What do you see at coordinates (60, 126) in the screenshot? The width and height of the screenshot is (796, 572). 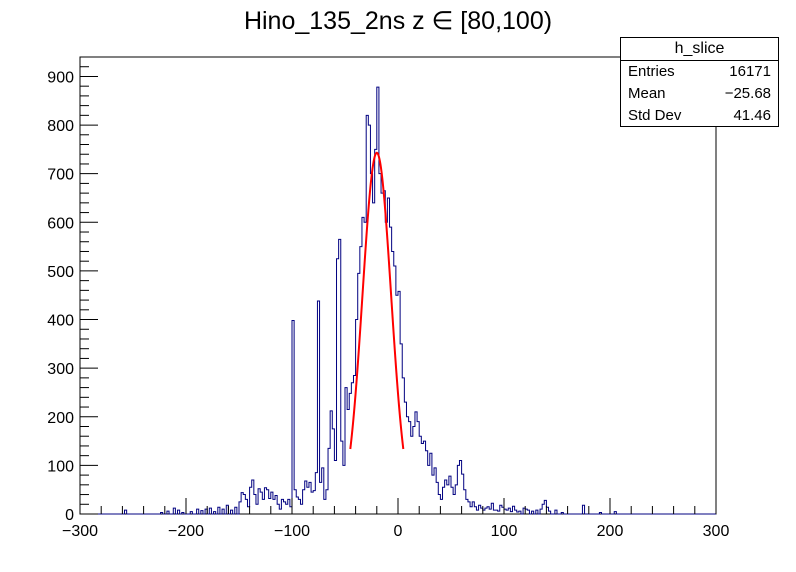 I see `y-tick-label: 800` at bounding box center [60, 126].